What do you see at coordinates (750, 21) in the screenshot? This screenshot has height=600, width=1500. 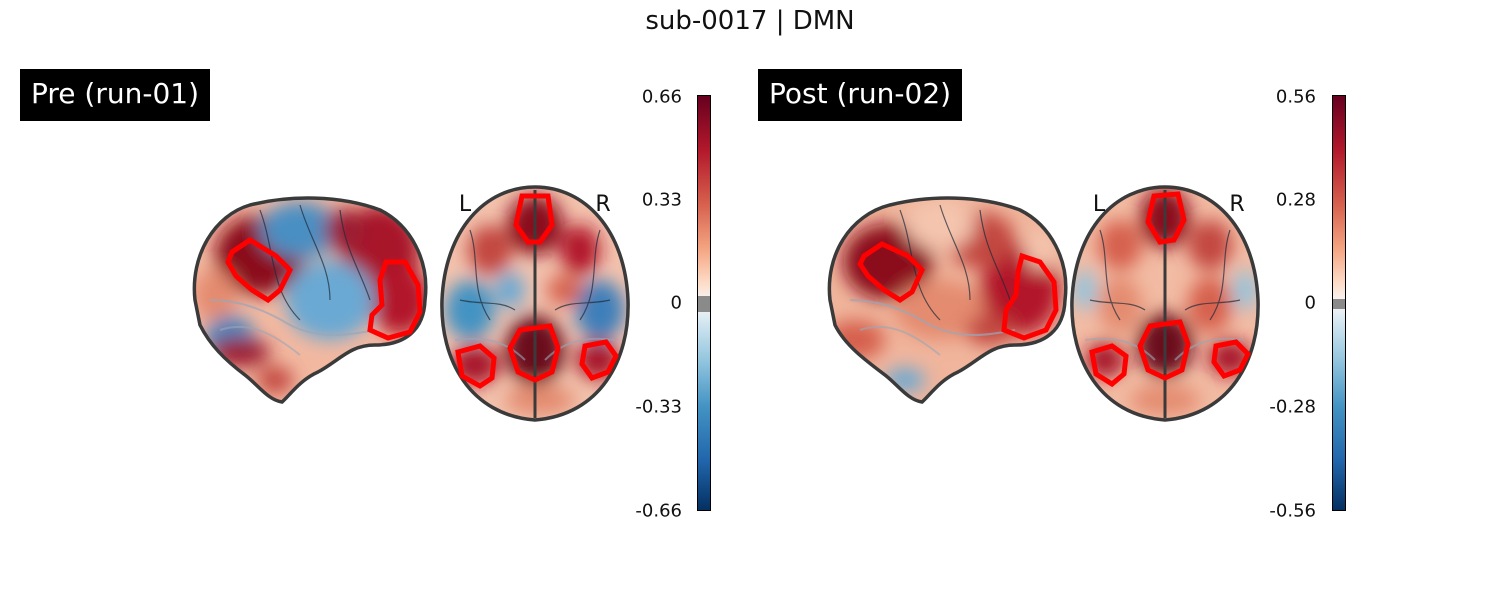 I see `figure-title: sub-0017 | DMN` at bounding box center [750, 21].